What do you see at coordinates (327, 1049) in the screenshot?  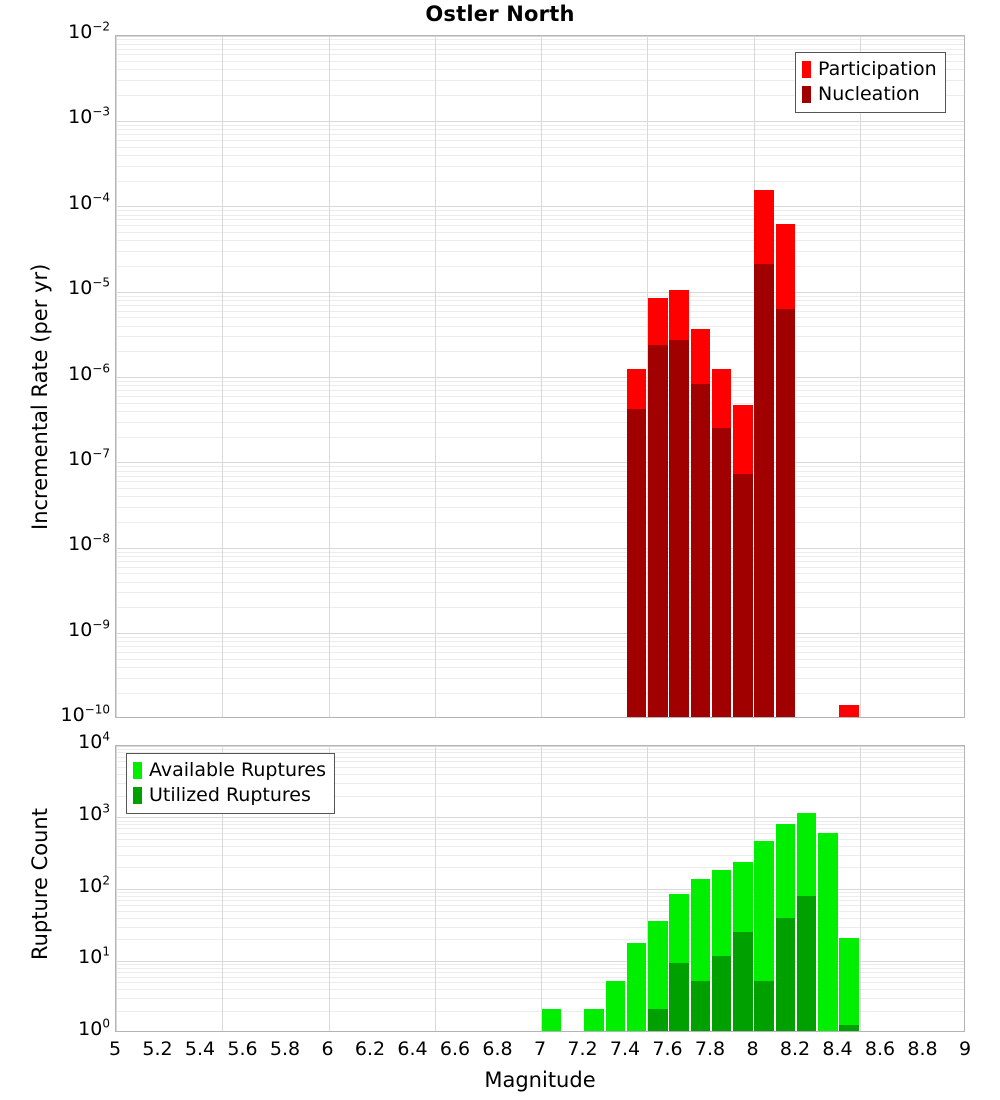 I see `x-tick-label: 6` at bounding box center [327, 1049].